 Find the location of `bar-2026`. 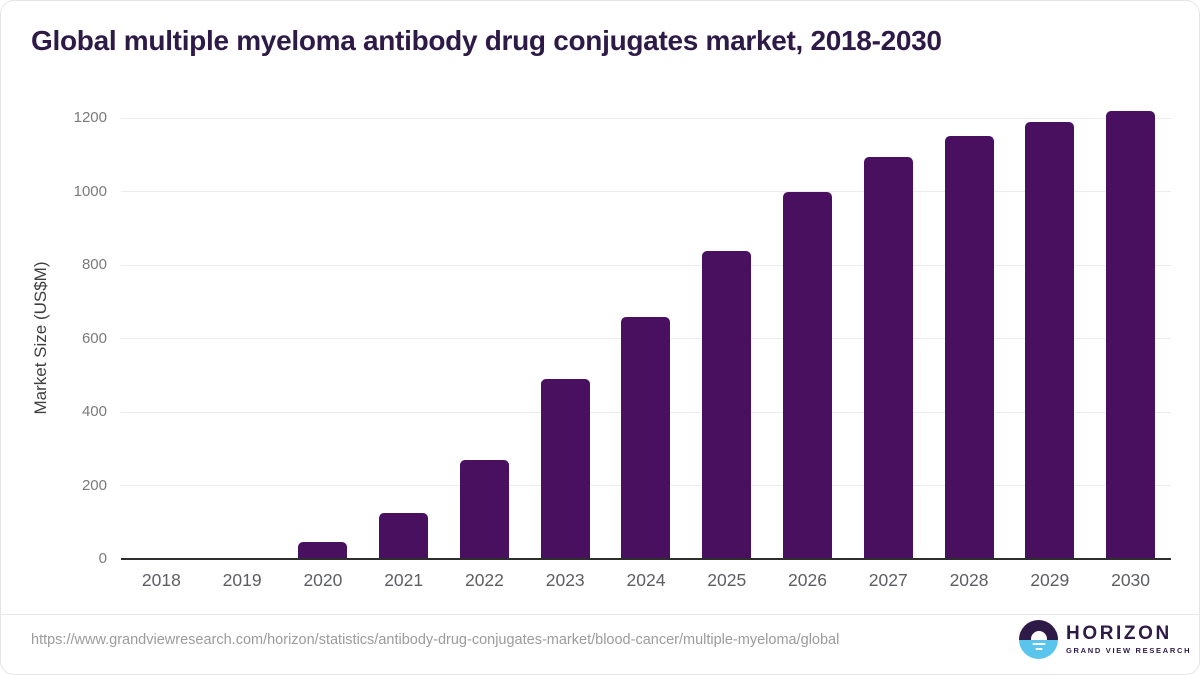

bar-2026 is located at coordinates (807, 375).